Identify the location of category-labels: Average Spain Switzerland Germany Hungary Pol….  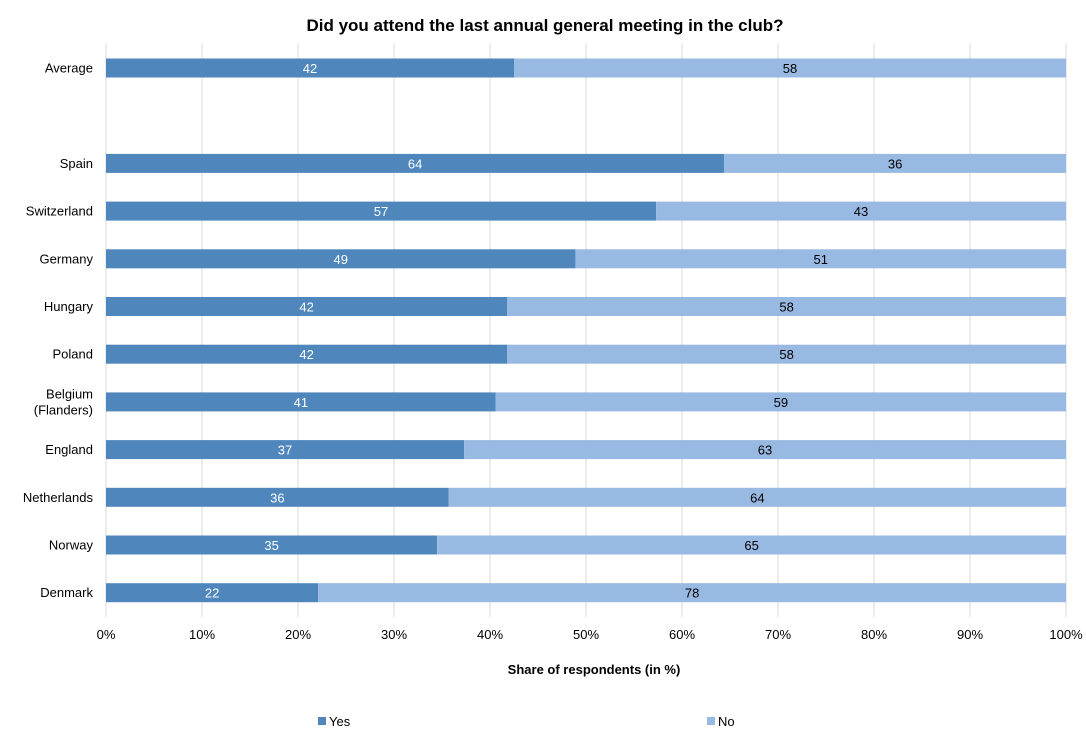
(58, 331).